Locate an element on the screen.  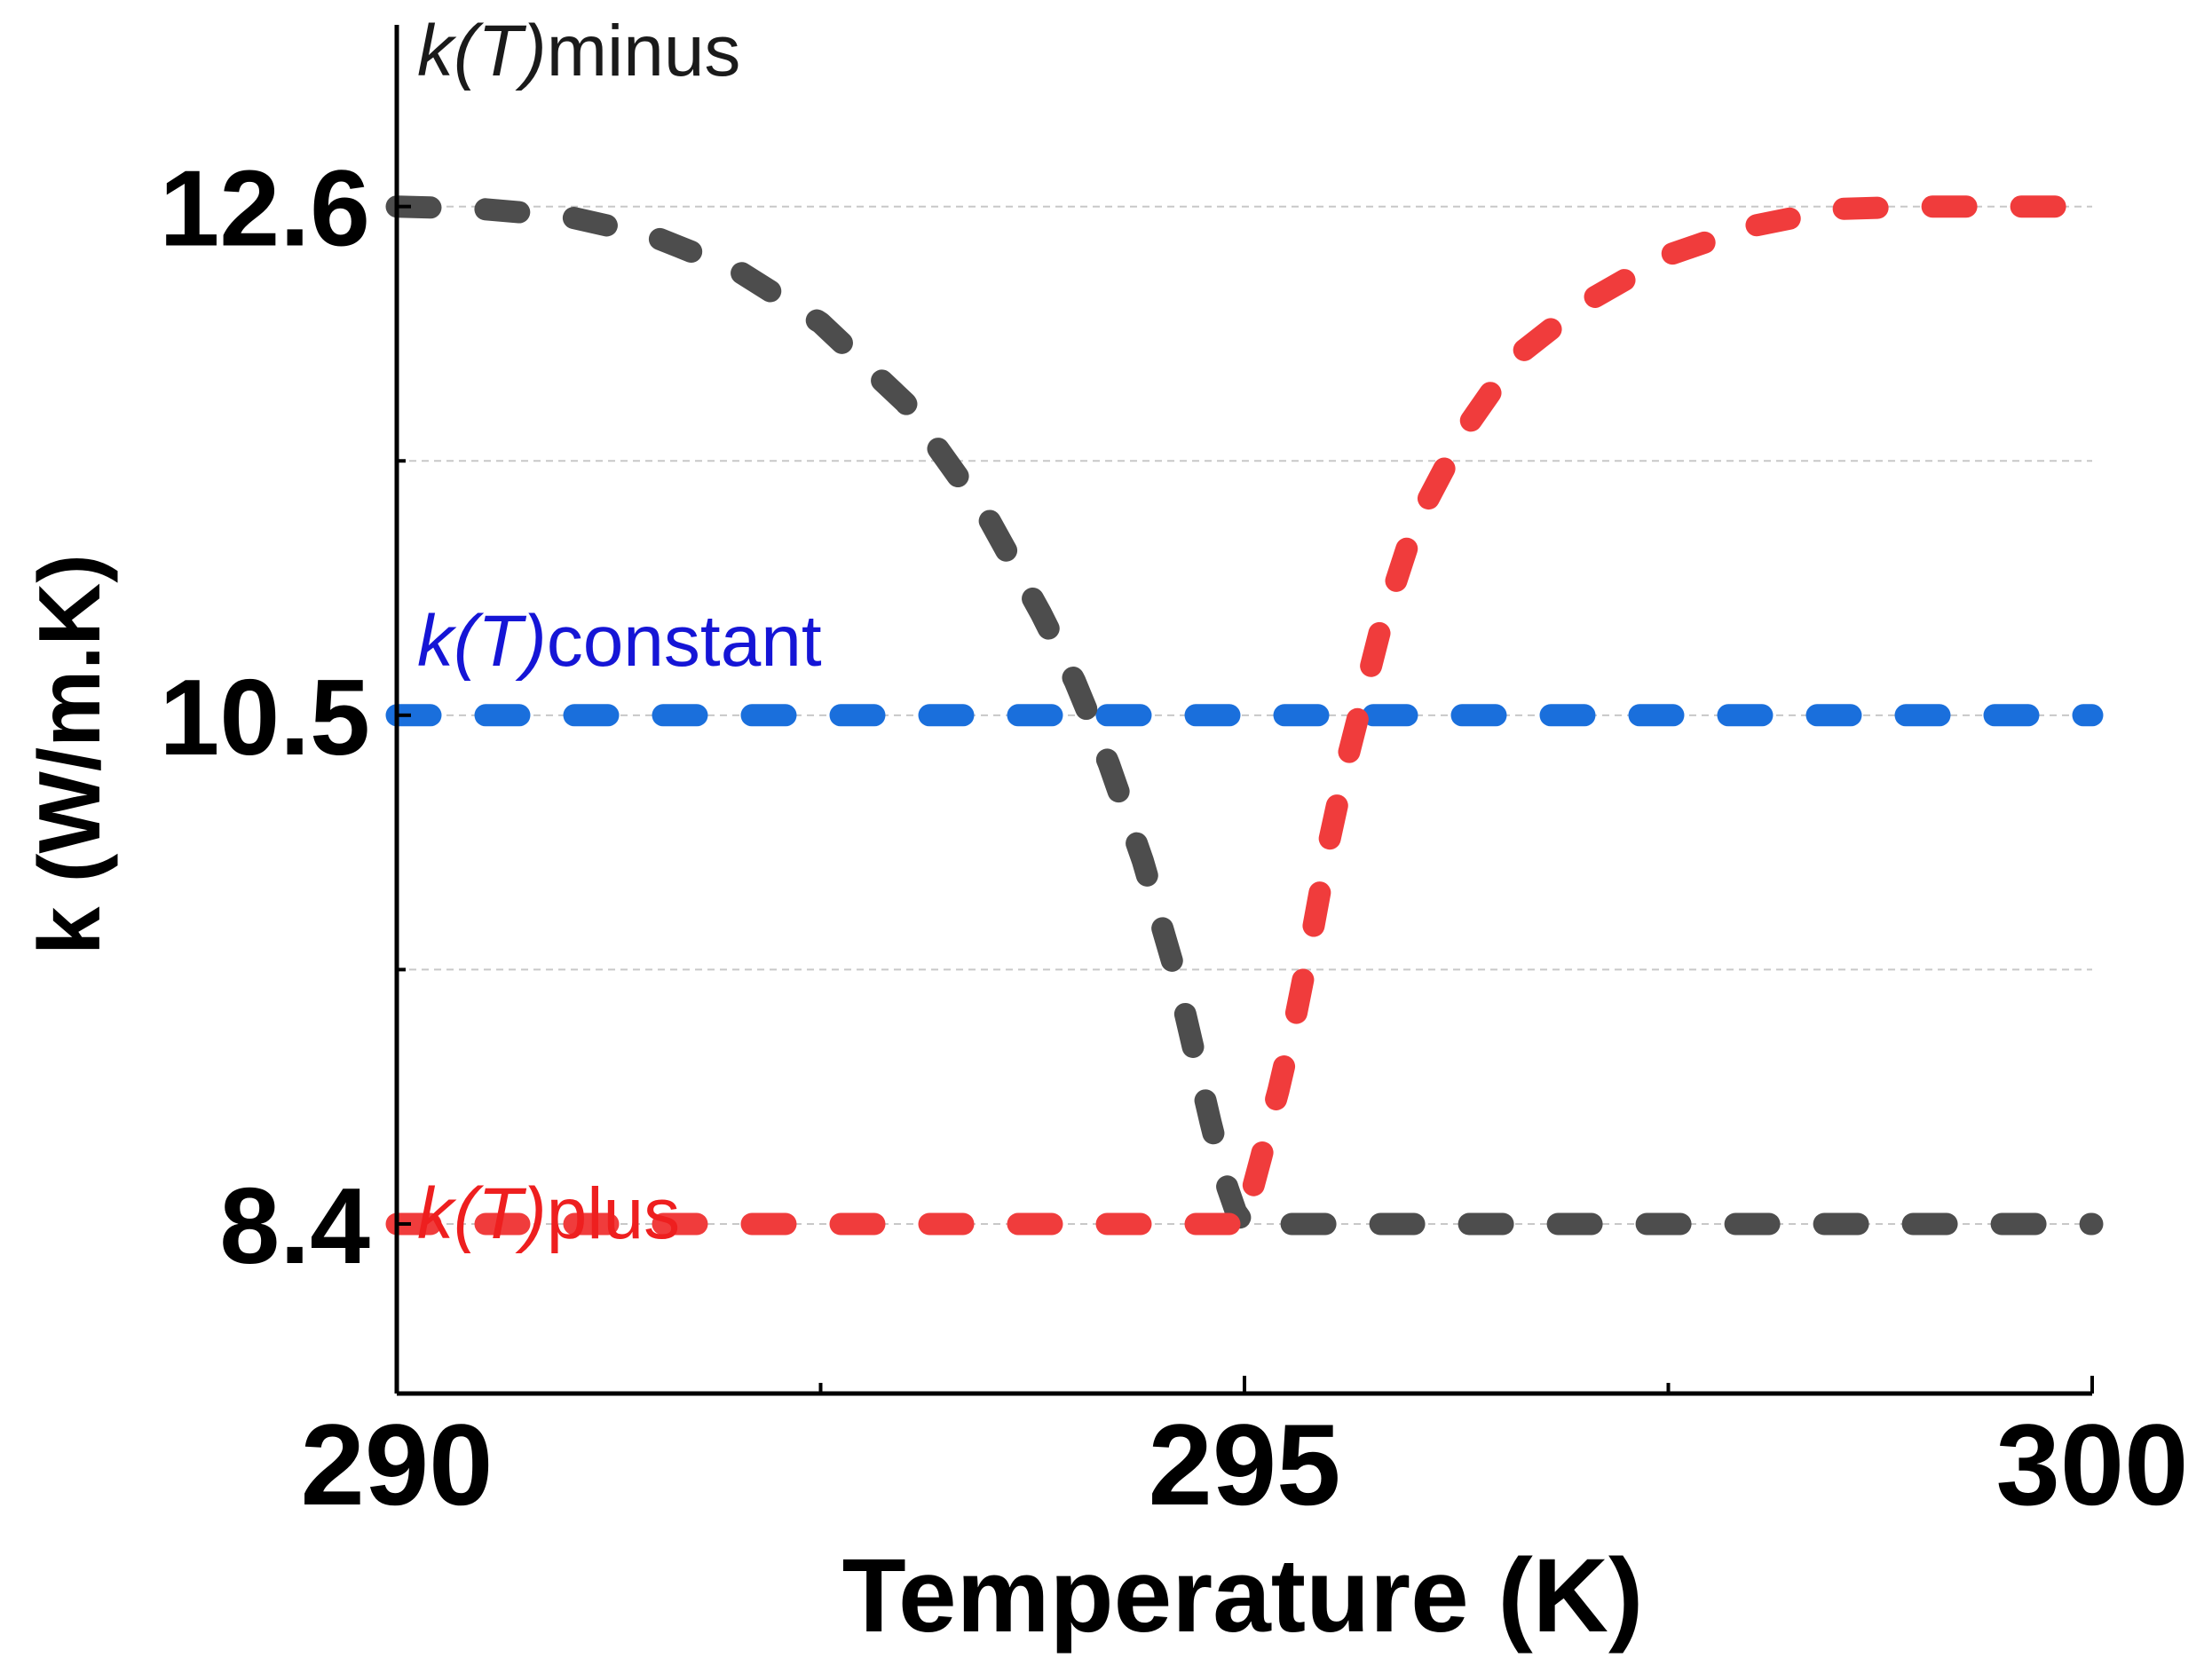
y-tick-label: 10.5 is located at coordinates (265, 717).